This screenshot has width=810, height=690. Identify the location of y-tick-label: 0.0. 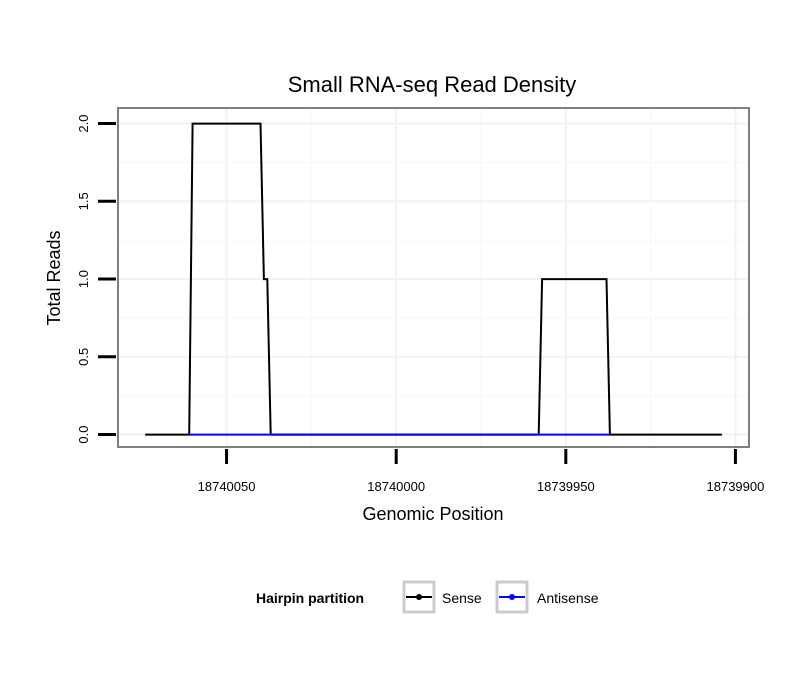
(83, 435).